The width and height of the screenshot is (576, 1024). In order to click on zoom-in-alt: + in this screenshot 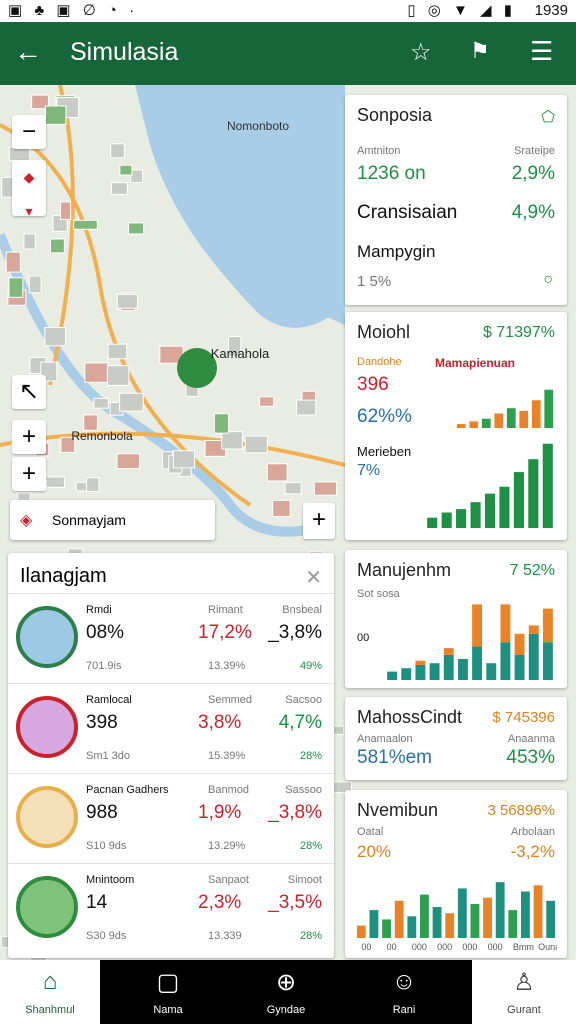, I will do `click(29, 474)`.